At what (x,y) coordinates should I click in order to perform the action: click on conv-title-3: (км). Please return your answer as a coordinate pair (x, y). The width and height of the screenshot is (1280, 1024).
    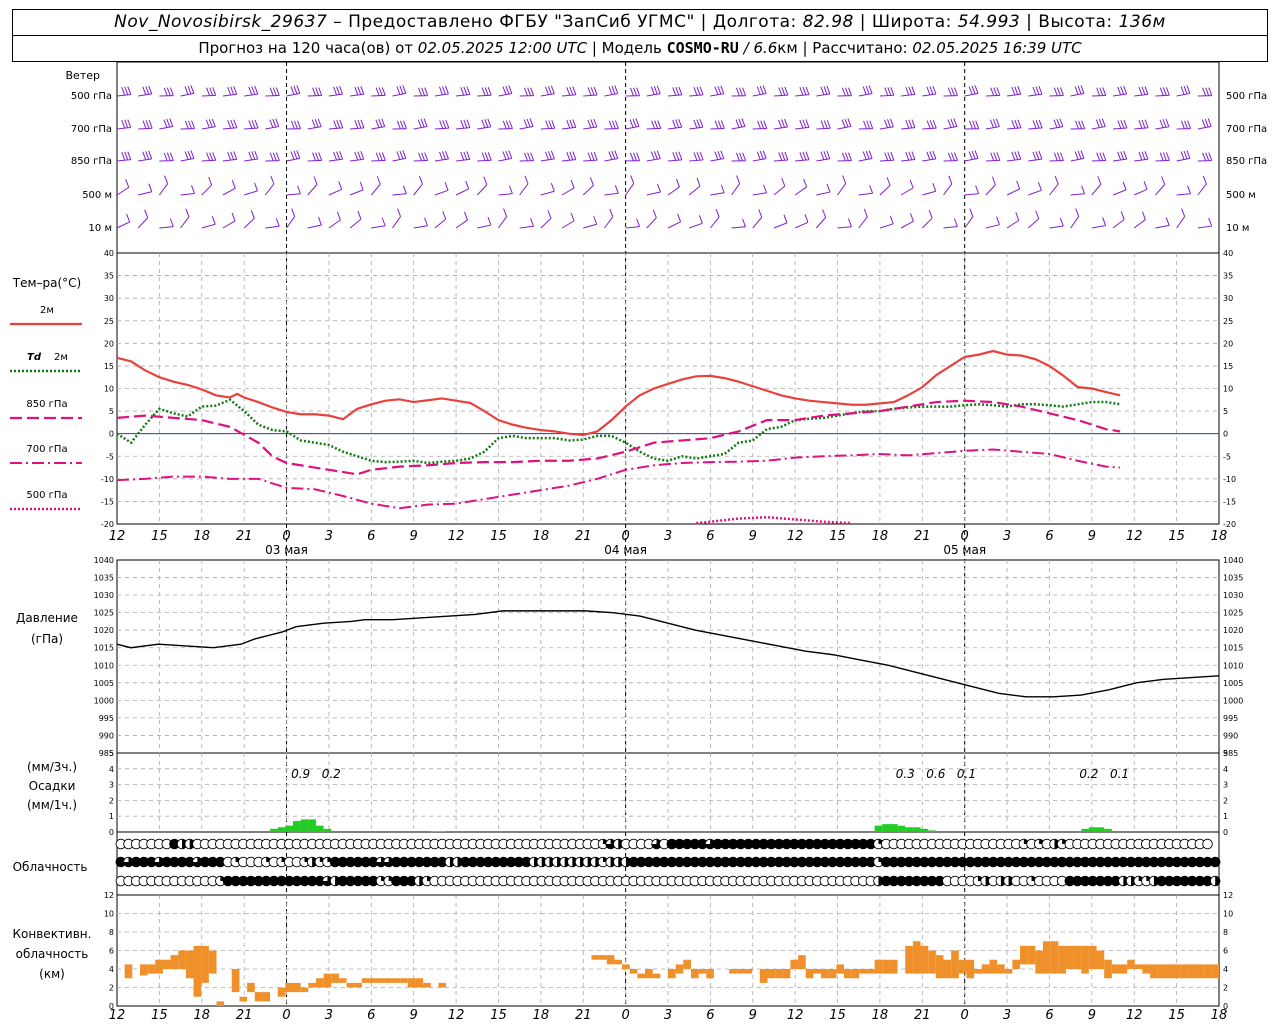
    Looking at the image, I should click on (52, 974).